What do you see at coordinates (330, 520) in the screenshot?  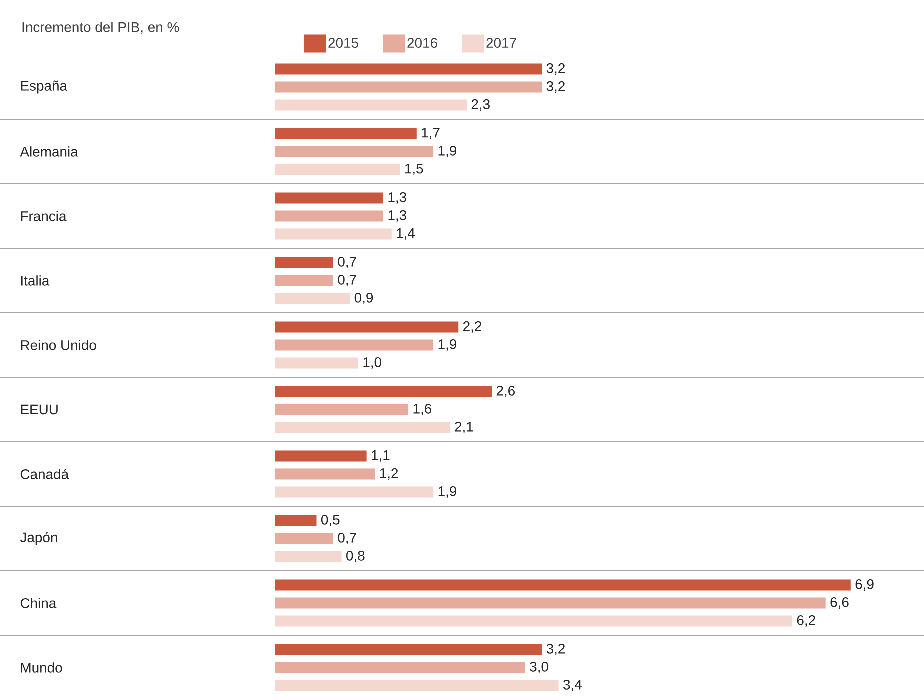 I see `data-label: 0,5` at bounding box center [330, 520].